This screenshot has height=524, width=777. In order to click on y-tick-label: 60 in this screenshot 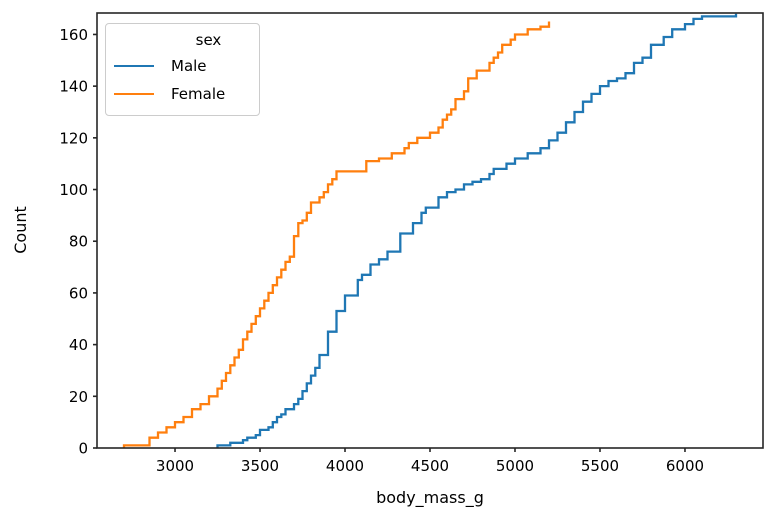, I will do `click(78, 293)`.